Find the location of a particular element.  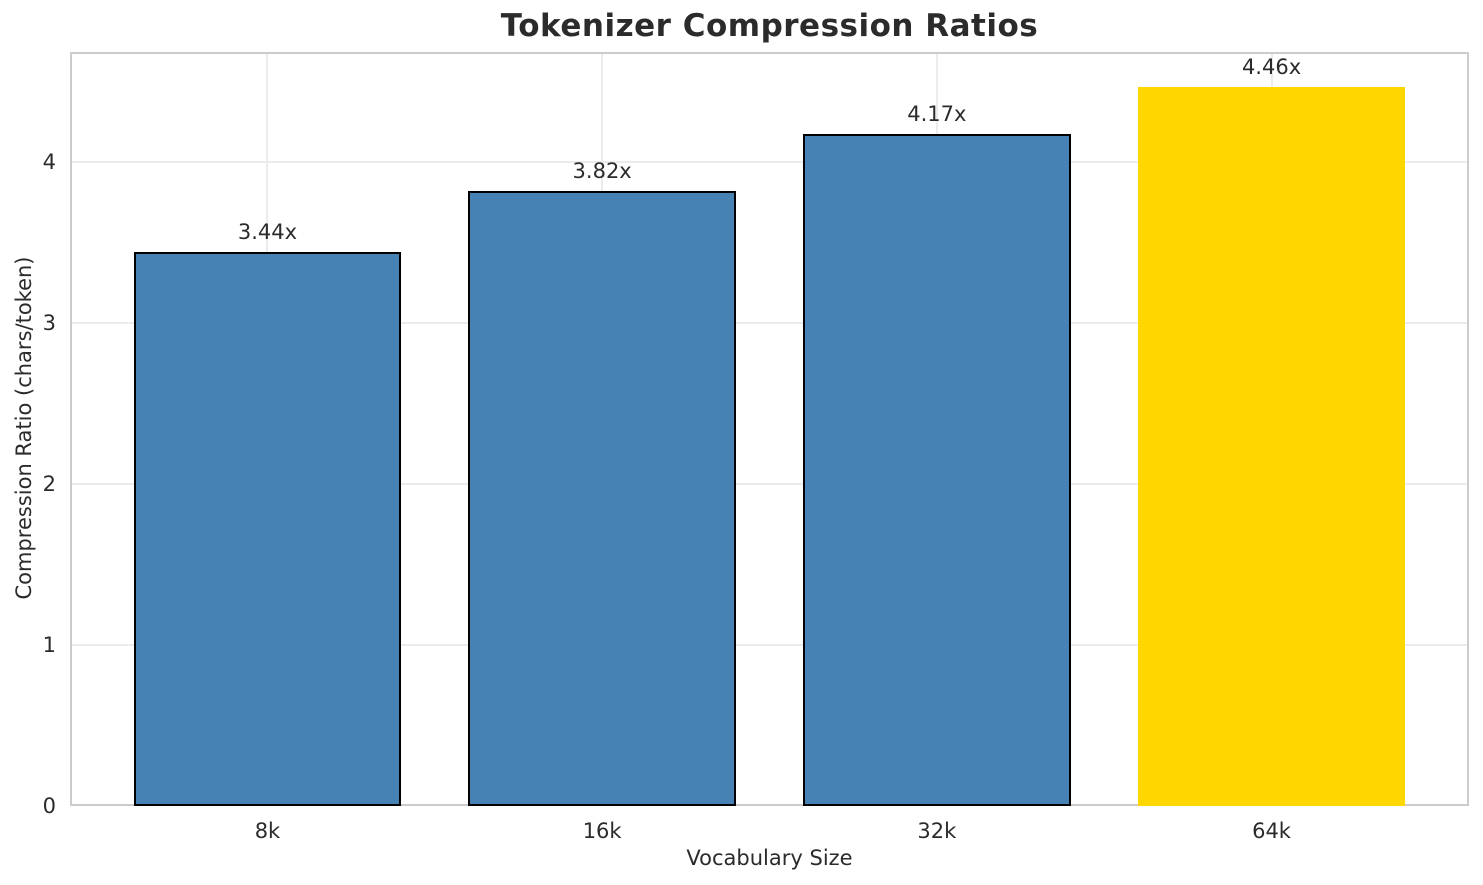

y-tick-label: 4 is located at coordinates (49, 161).